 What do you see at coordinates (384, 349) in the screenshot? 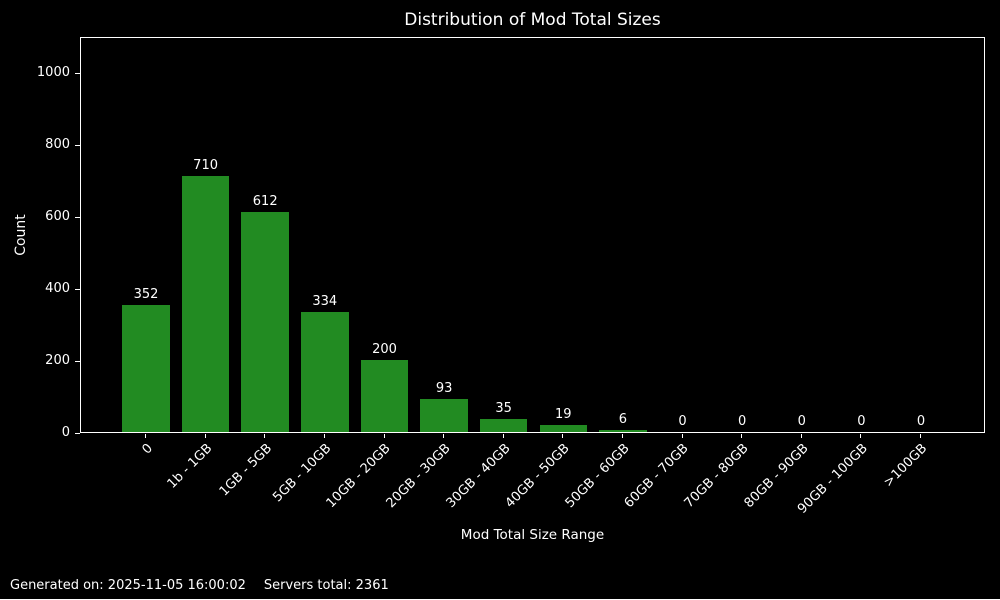
I see `bar-value-label: 200` at bounding box center [384, 349].